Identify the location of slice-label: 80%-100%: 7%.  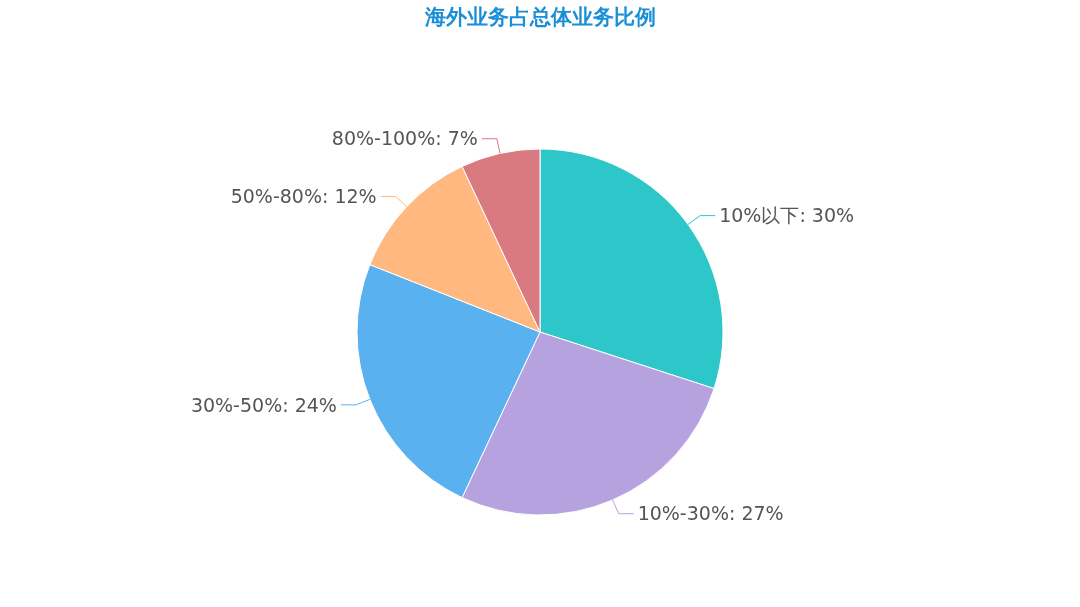
(404, 138).